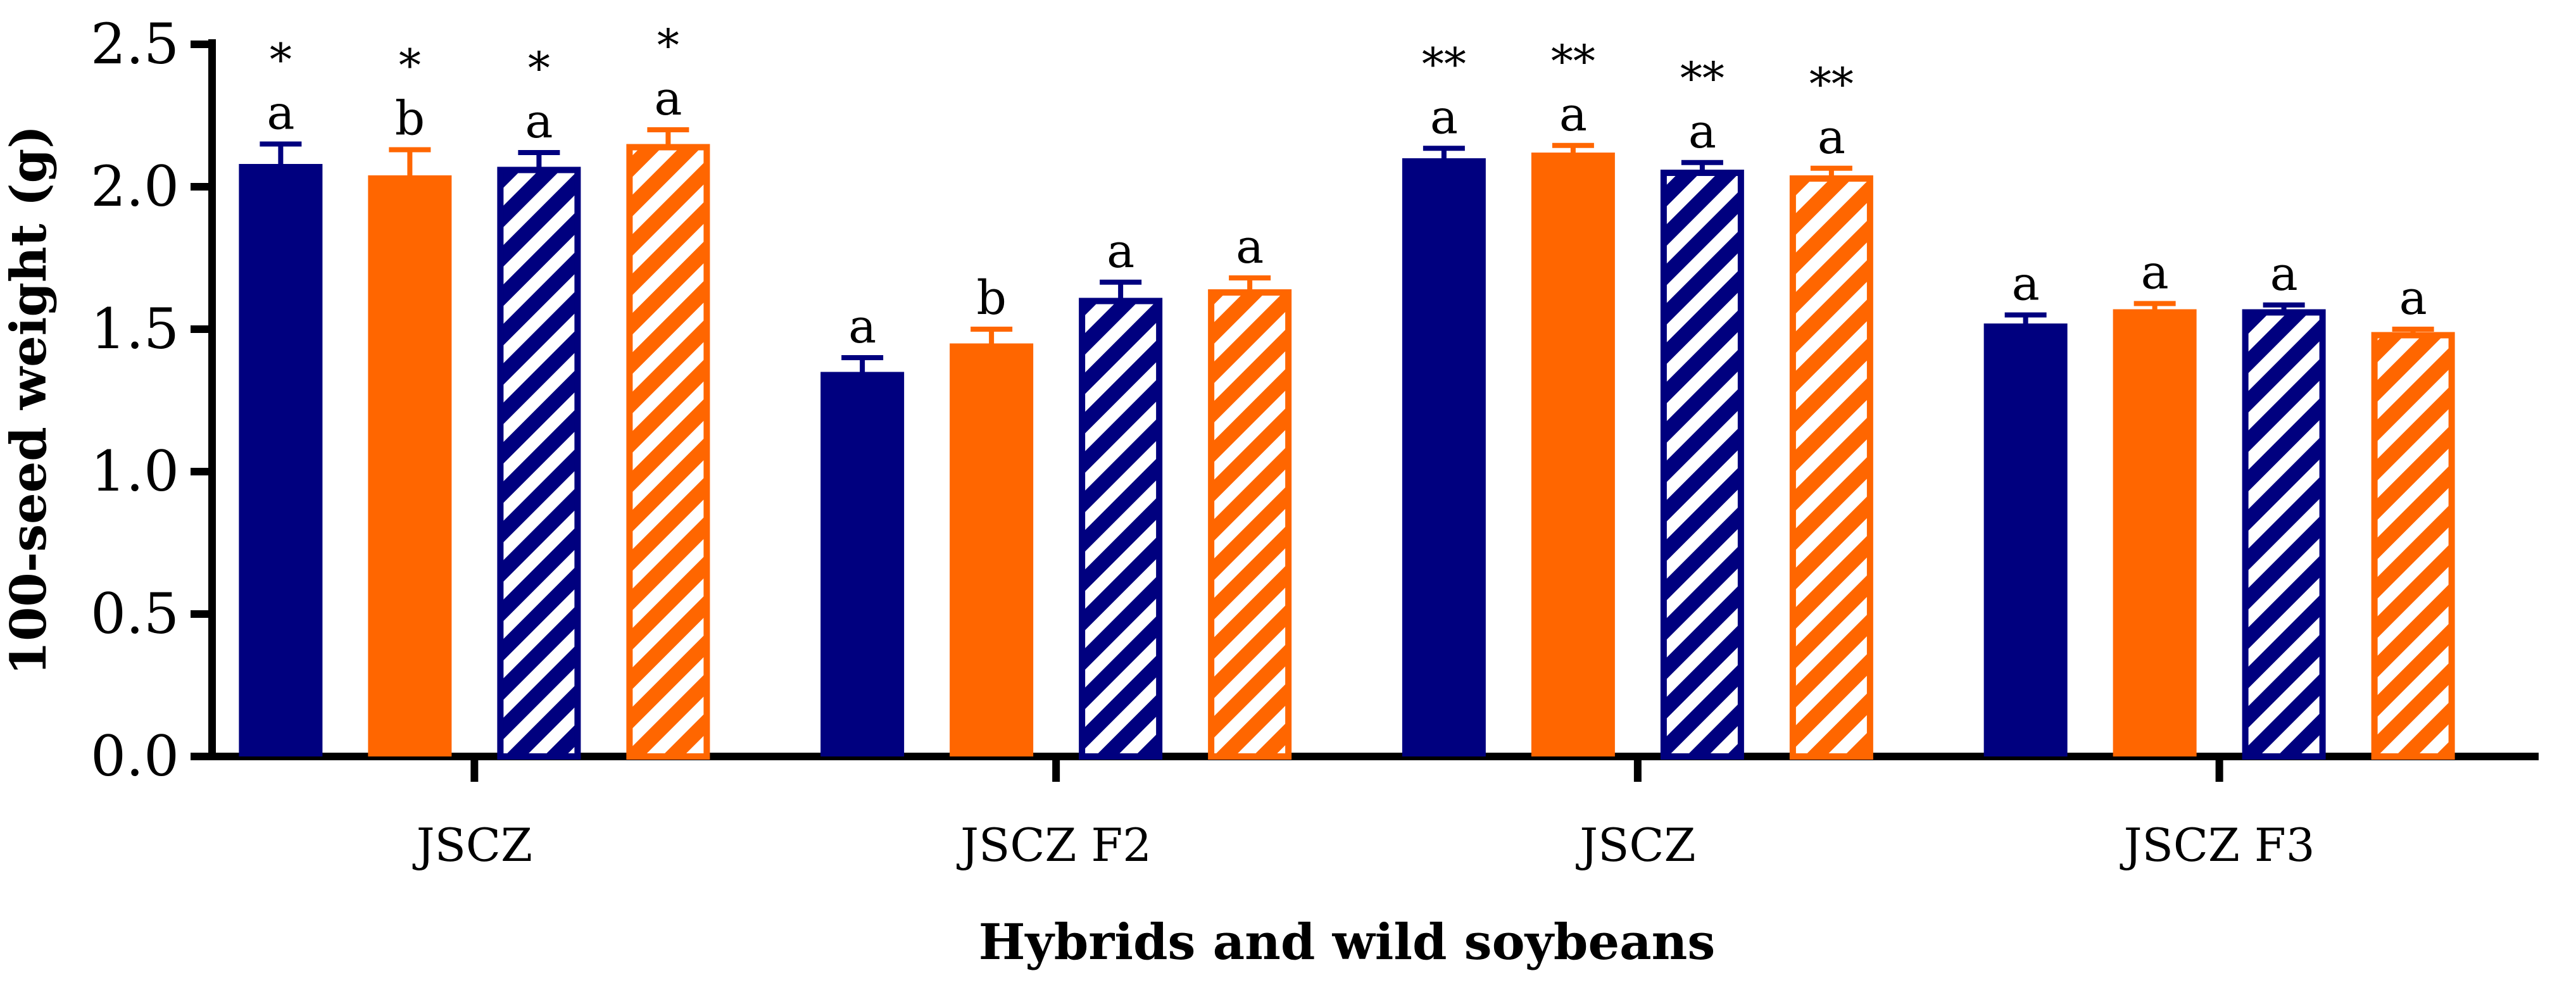  What do you see at coordinates (135, 186) in the screenshot?
I see `y-tick-label: 2.0` at bounding box center [135, 186].